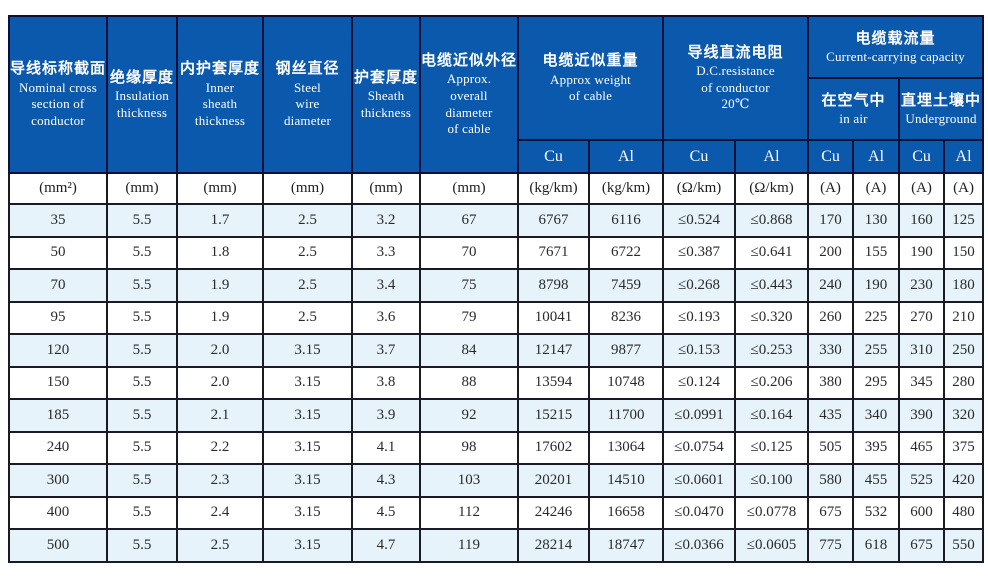 The height and width of the screenshot is (580, 988). What do you see at coordinates (772, 252) in the screenshot?
I see `cell: ≤0.641` at bounding box center [772, 252].